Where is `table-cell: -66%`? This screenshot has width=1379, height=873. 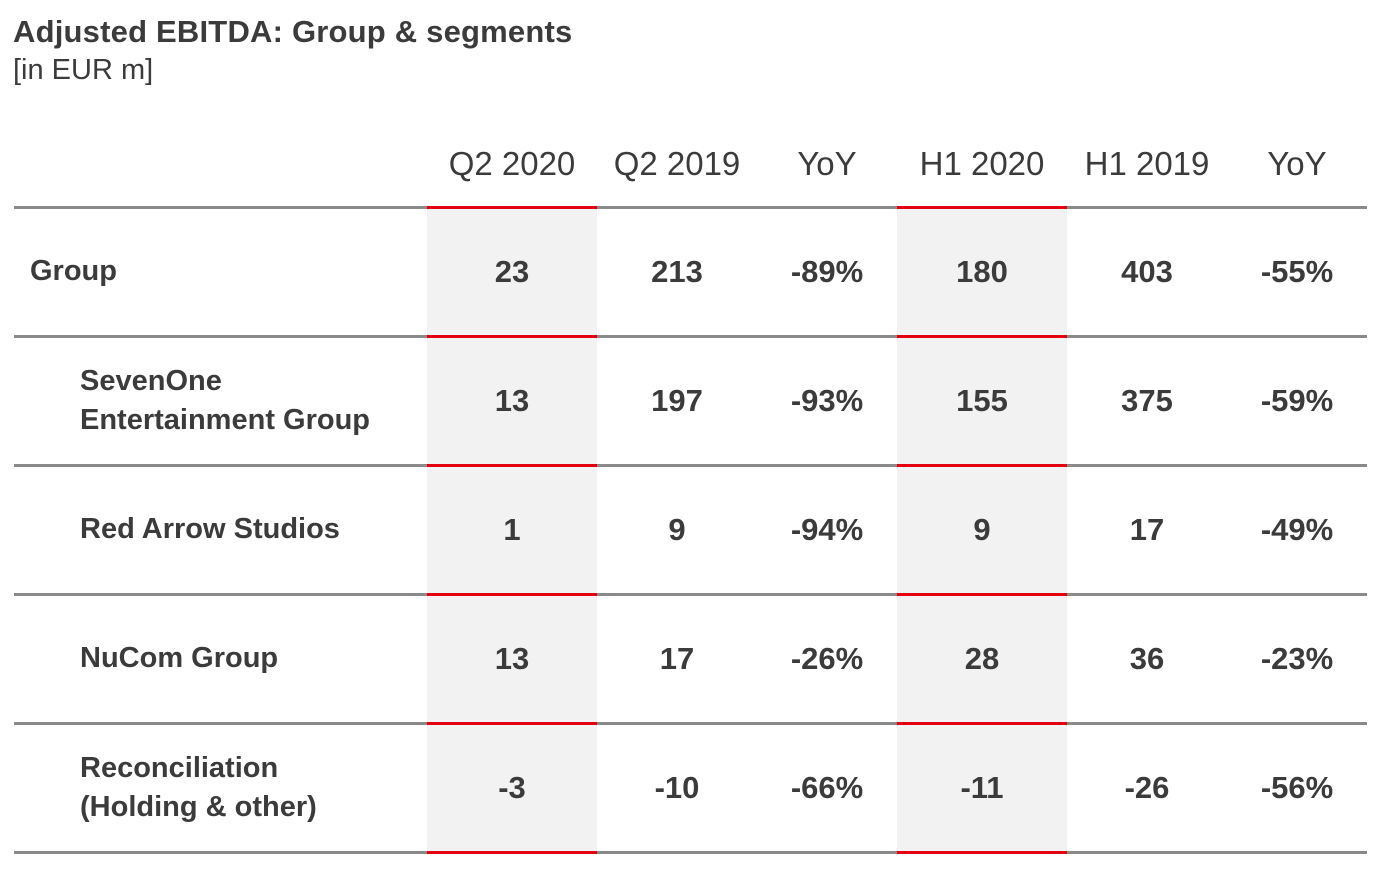 table-cell: -66% is located at coordinates (827, 787).